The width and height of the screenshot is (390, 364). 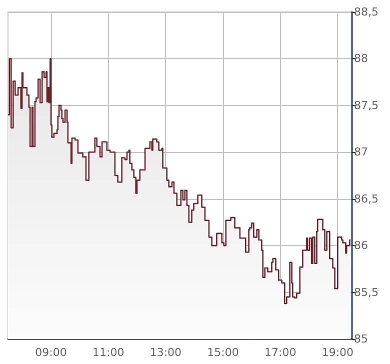 I want to click on y-tick-label: 85, so click(x=361, y=339).